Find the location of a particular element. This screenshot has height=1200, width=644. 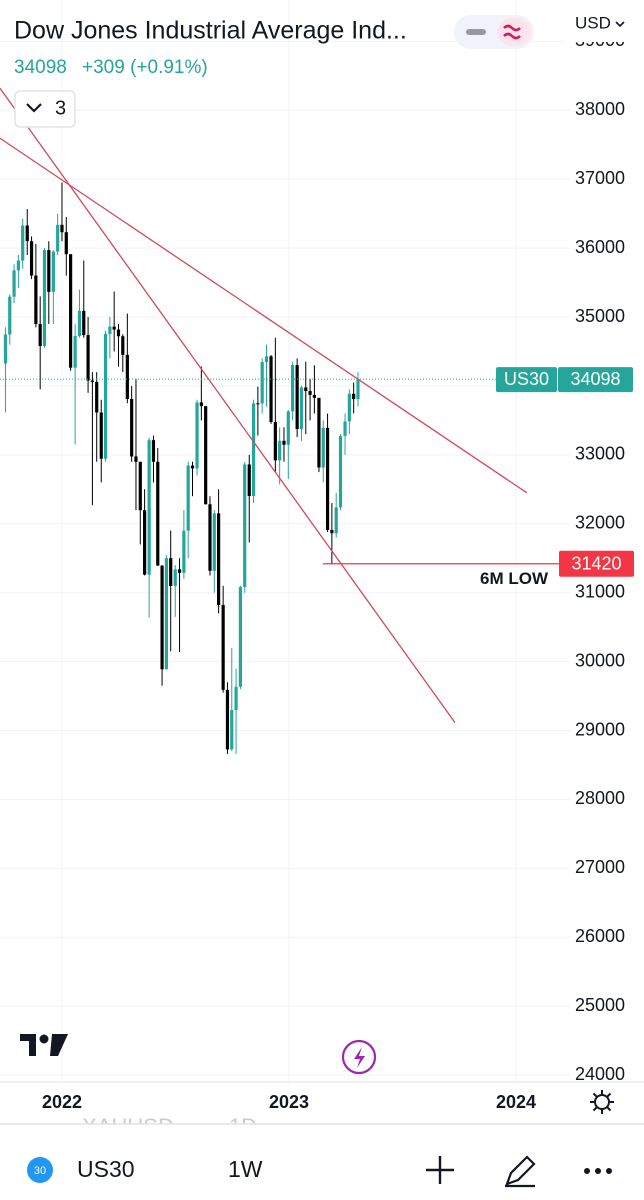

currency-backdrop is located at coordinates (605, 24).